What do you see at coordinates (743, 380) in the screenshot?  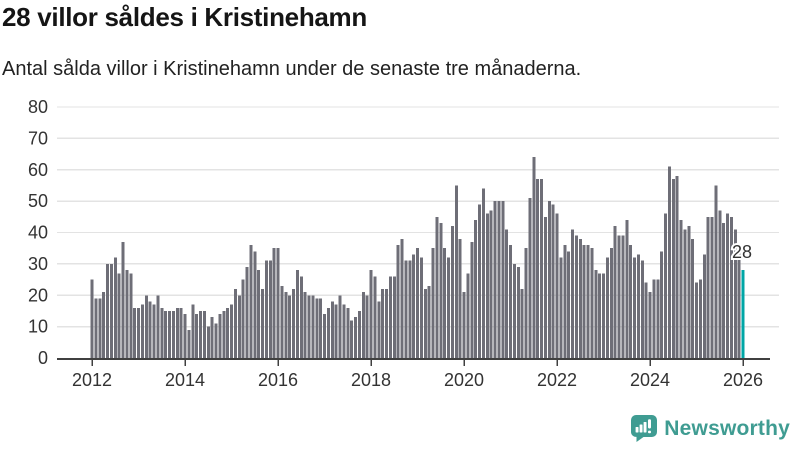 I see `x-axis-label: 2026` at bounding box center [743, 380].